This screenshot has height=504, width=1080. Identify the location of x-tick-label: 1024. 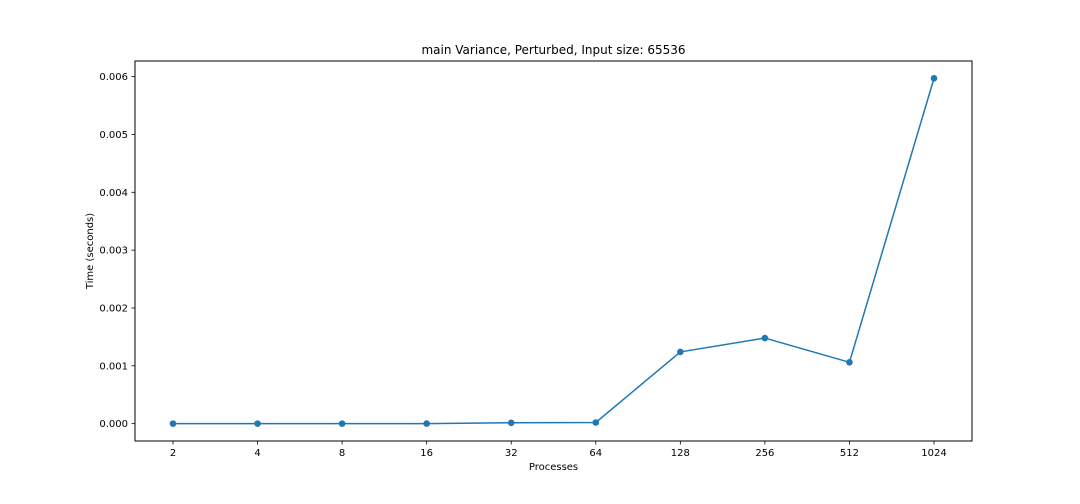
(933, 453).